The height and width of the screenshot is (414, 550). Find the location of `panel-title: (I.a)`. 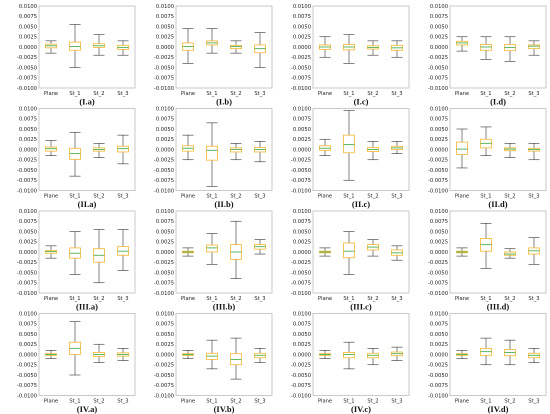

panel-title: (I.a) is located at coordinates (87, 102).